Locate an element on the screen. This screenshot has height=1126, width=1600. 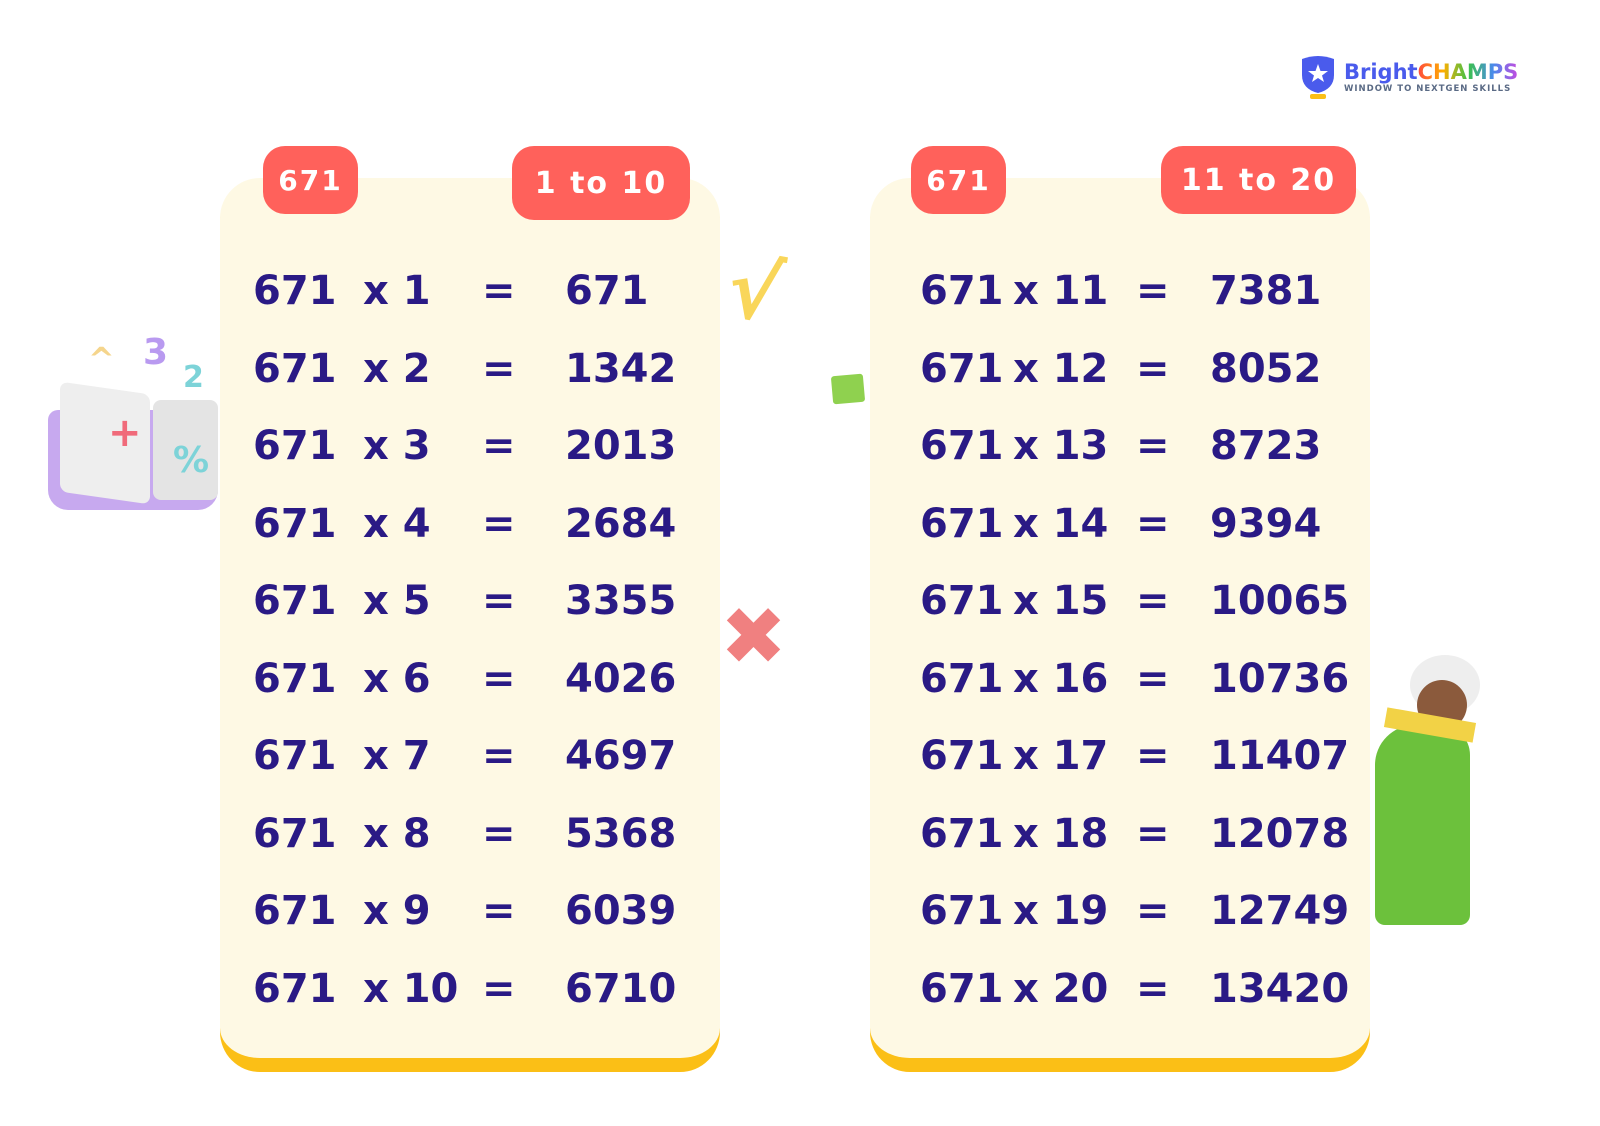
brightchamps-logo: BrightCHAMPS WINDOW TO NEXTGEN SKILLS is located at coordinates (1409, 77).